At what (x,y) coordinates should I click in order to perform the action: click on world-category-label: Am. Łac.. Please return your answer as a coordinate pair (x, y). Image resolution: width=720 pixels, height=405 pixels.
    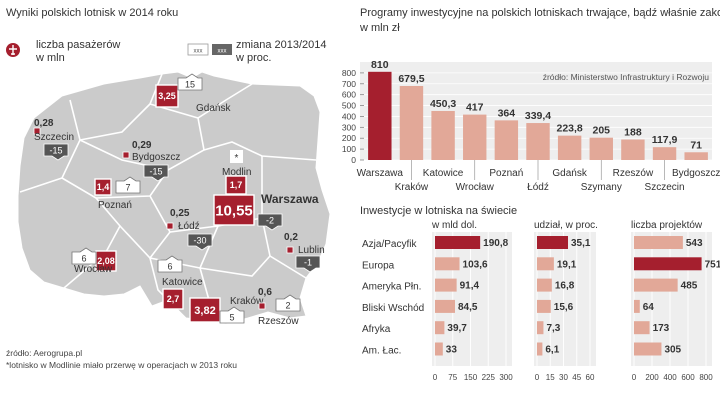
    Looking at the image, I should click on (381, 351).